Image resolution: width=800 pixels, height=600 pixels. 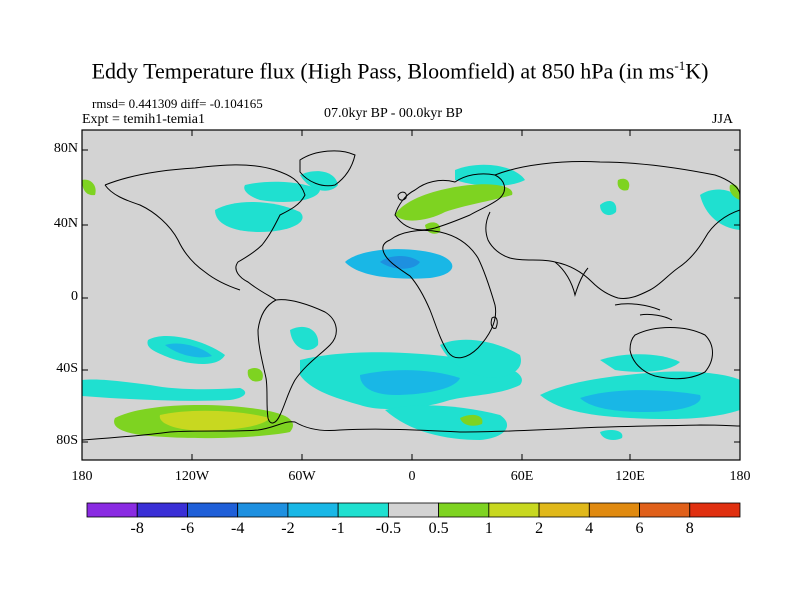 What do you see at coordinates (338, 528) in the screenshot?
I see `colorbar-label: -1` at bounding box center [338, 528].